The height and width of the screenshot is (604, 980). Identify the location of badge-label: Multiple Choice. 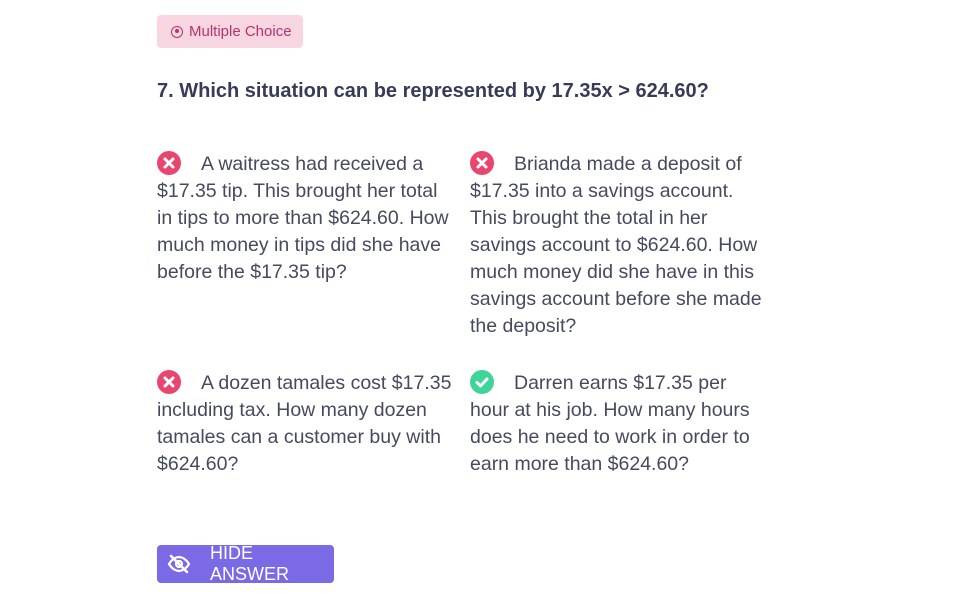
(240, 31).